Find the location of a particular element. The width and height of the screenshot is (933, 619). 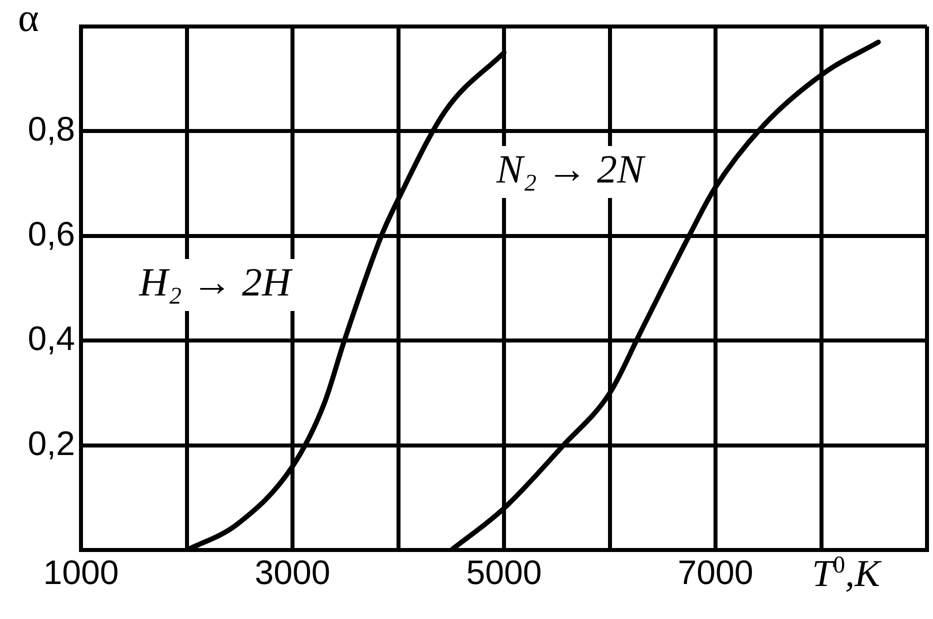

x-tick-label: 3000 is located at coordinates (292, 573).